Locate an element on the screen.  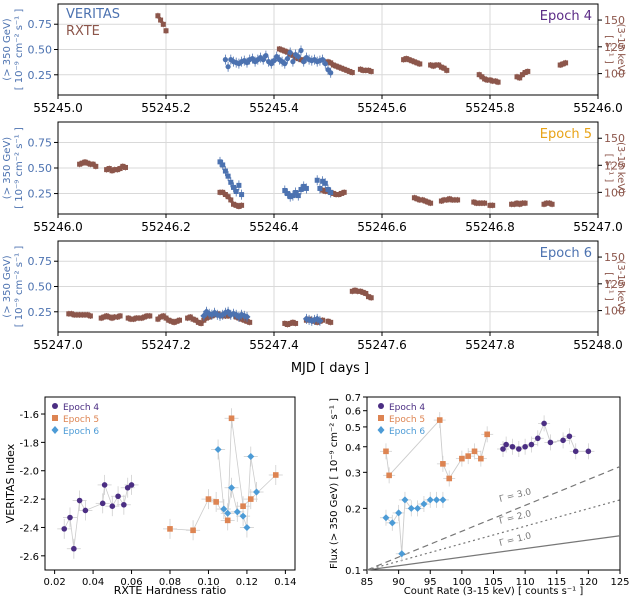
x-axis-title: Count Rate (3-15 keV) [ counts s⁻¹ ] is located at coordinates (494, 591).